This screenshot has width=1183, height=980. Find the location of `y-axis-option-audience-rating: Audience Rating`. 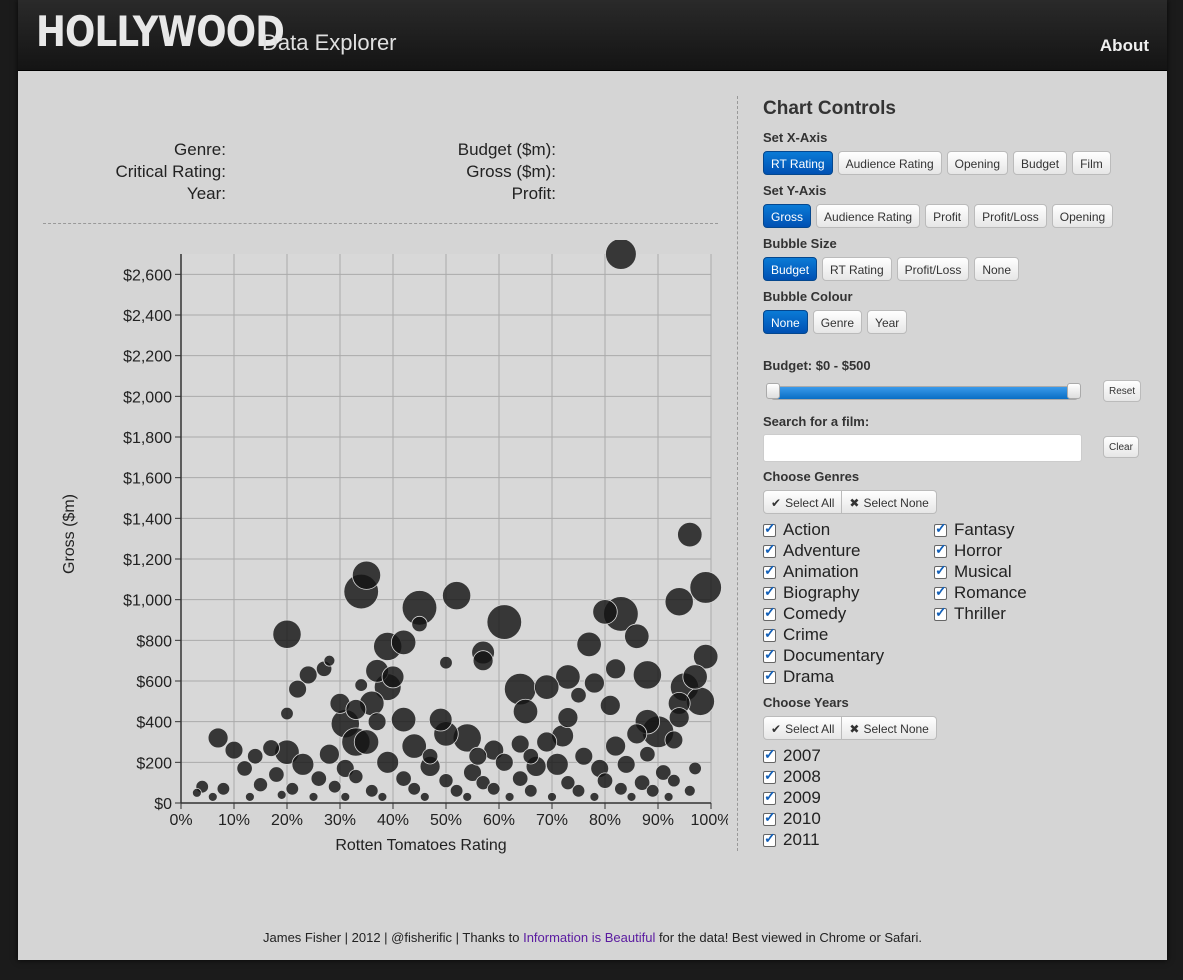

y-axis-option-audience-rating: Audience Rating is located at coordinates (868, 216).